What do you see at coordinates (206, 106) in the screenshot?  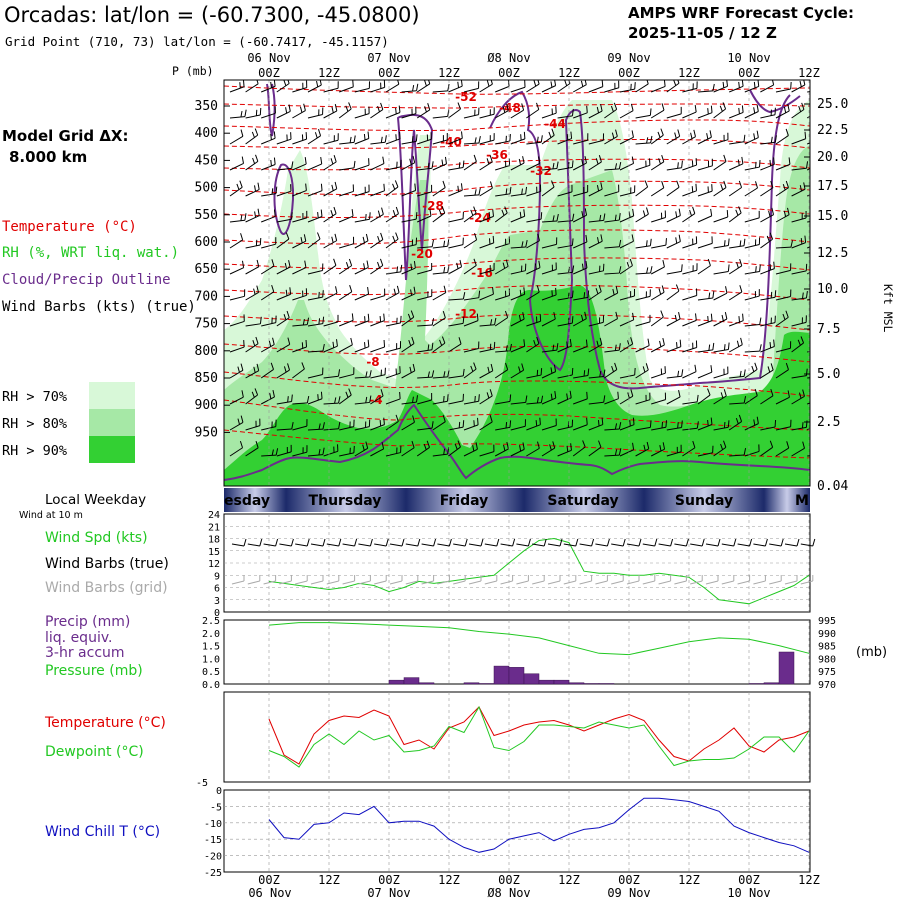 I see `pressure-tick-label: 350` at bounding box center [206, 106].